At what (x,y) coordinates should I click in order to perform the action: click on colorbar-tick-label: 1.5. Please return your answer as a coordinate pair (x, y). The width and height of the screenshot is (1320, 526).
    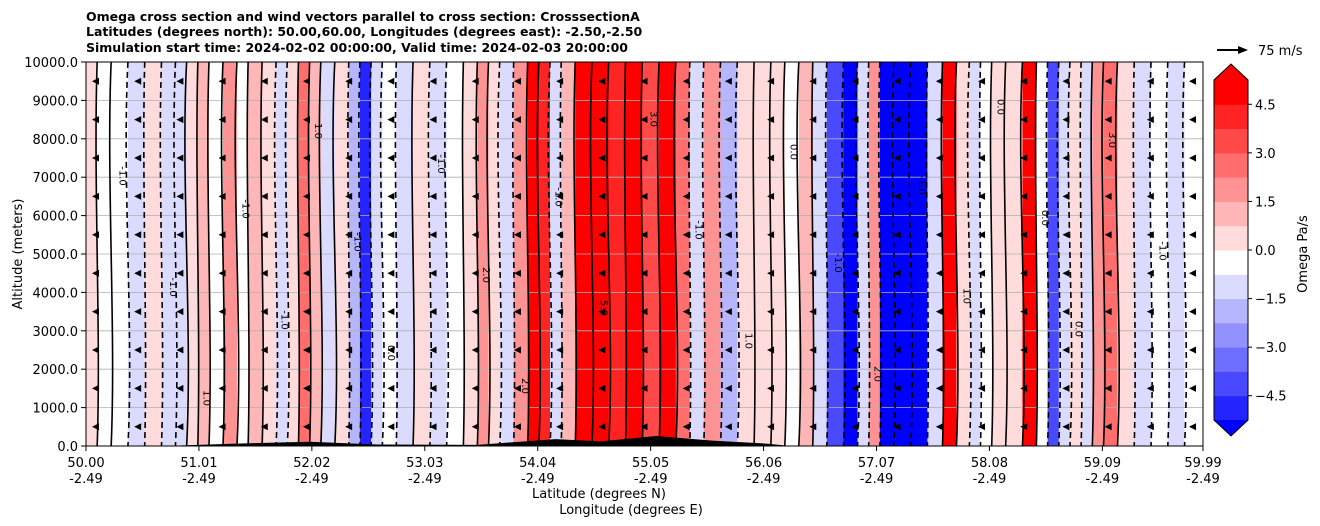
    Looking at the image, I should click on (1265, 202).